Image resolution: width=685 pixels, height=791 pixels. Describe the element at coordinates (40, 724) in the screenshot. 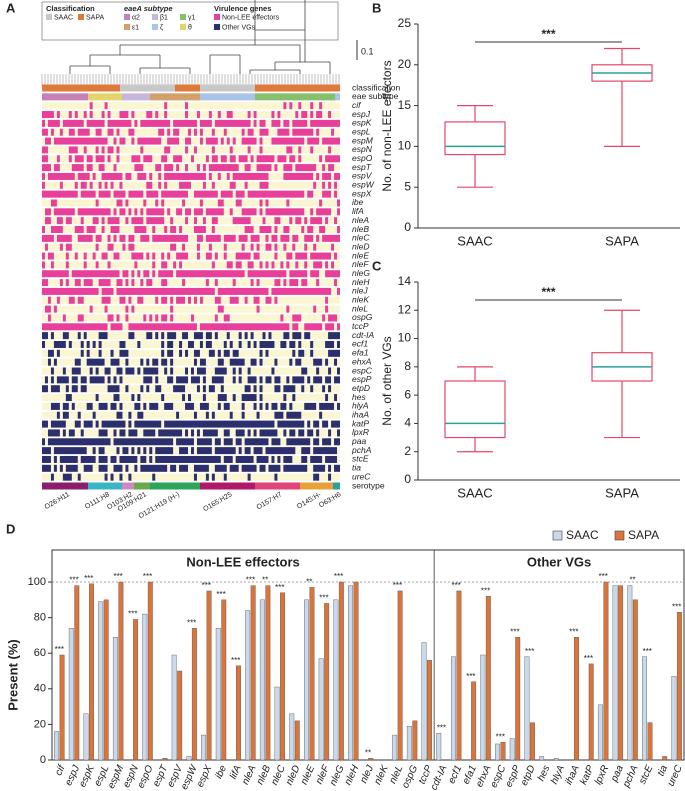

I see `y-tick-label: 20` at that location.